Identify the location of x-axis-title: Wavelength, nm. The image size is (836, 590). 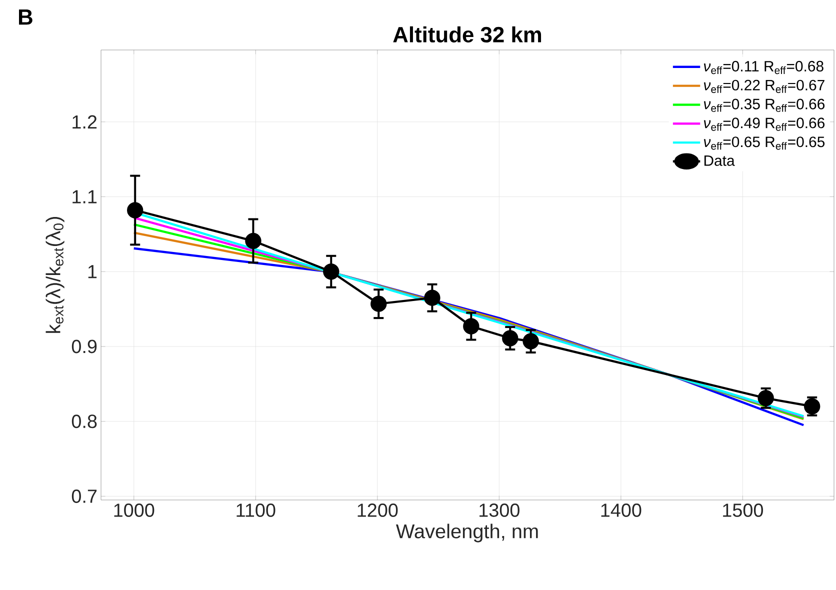
(467, 533).